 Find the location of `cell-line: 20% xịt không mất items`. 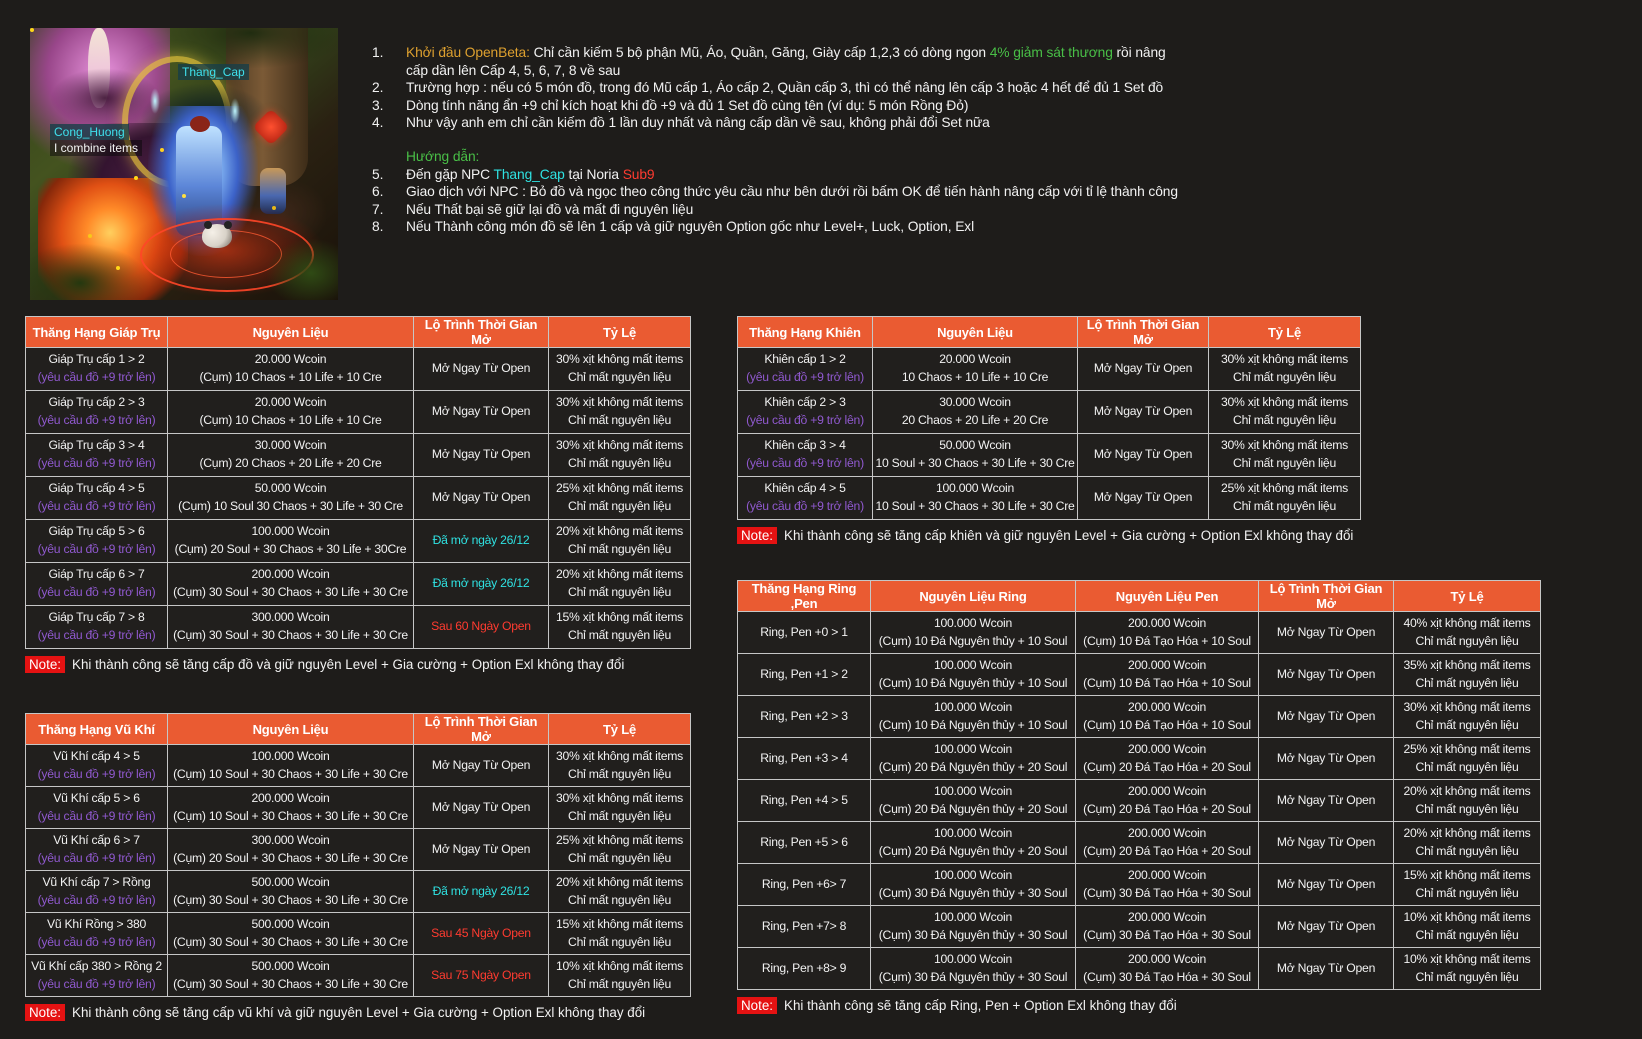

cell-line: 20% xịt không mất items is located at coordinates (1467, 832).